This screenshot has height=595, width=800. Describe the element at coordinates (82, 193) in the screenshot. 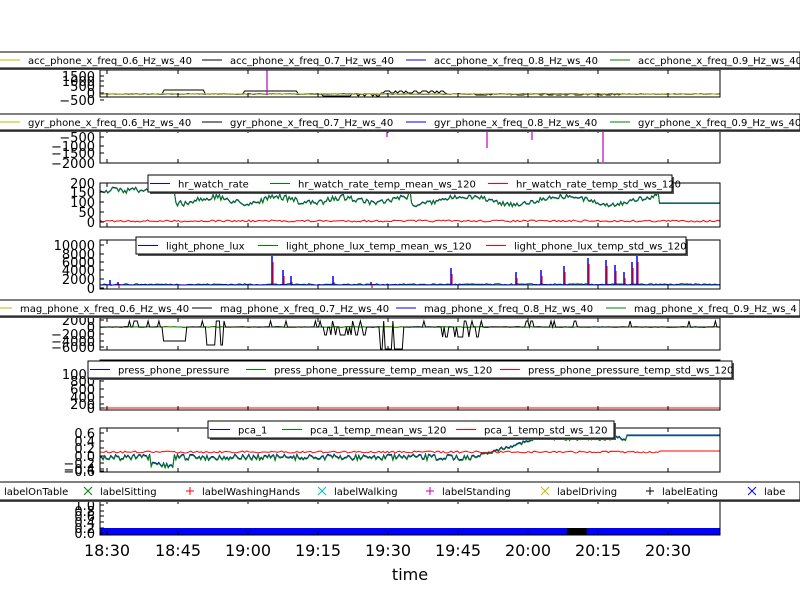

I see `y-tick-label: 150` at that location.